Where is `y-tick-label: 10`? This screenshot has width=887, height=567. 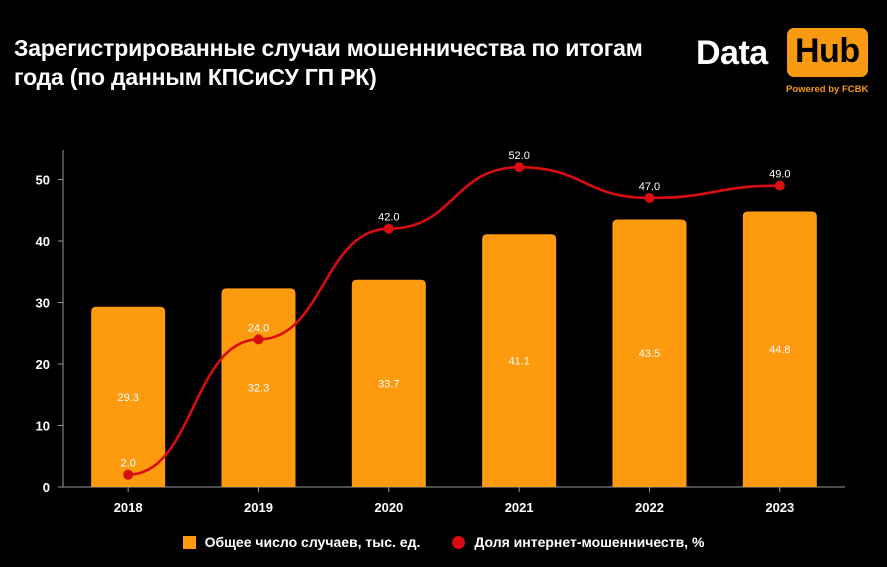 y-tick-label: 10 is located at coordinates (43, 426).